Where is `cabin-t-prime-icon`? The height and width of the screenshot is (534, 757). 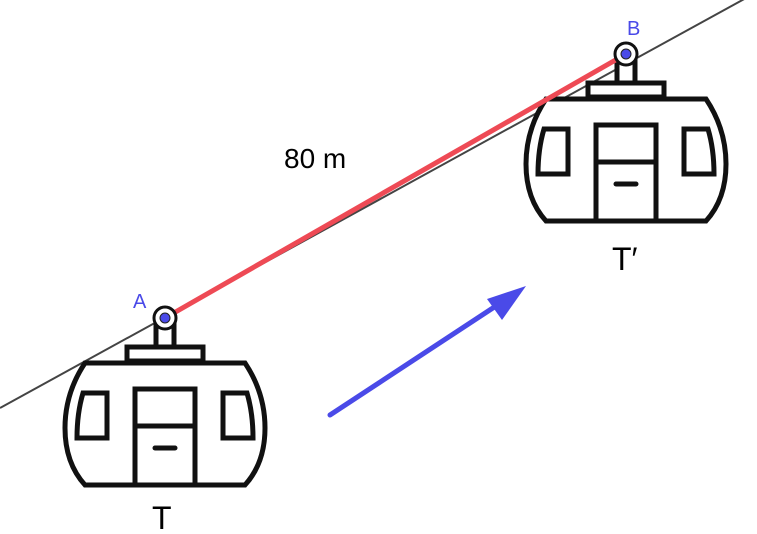 cabin-t-prime-icon is located at coordinates (626, 141).